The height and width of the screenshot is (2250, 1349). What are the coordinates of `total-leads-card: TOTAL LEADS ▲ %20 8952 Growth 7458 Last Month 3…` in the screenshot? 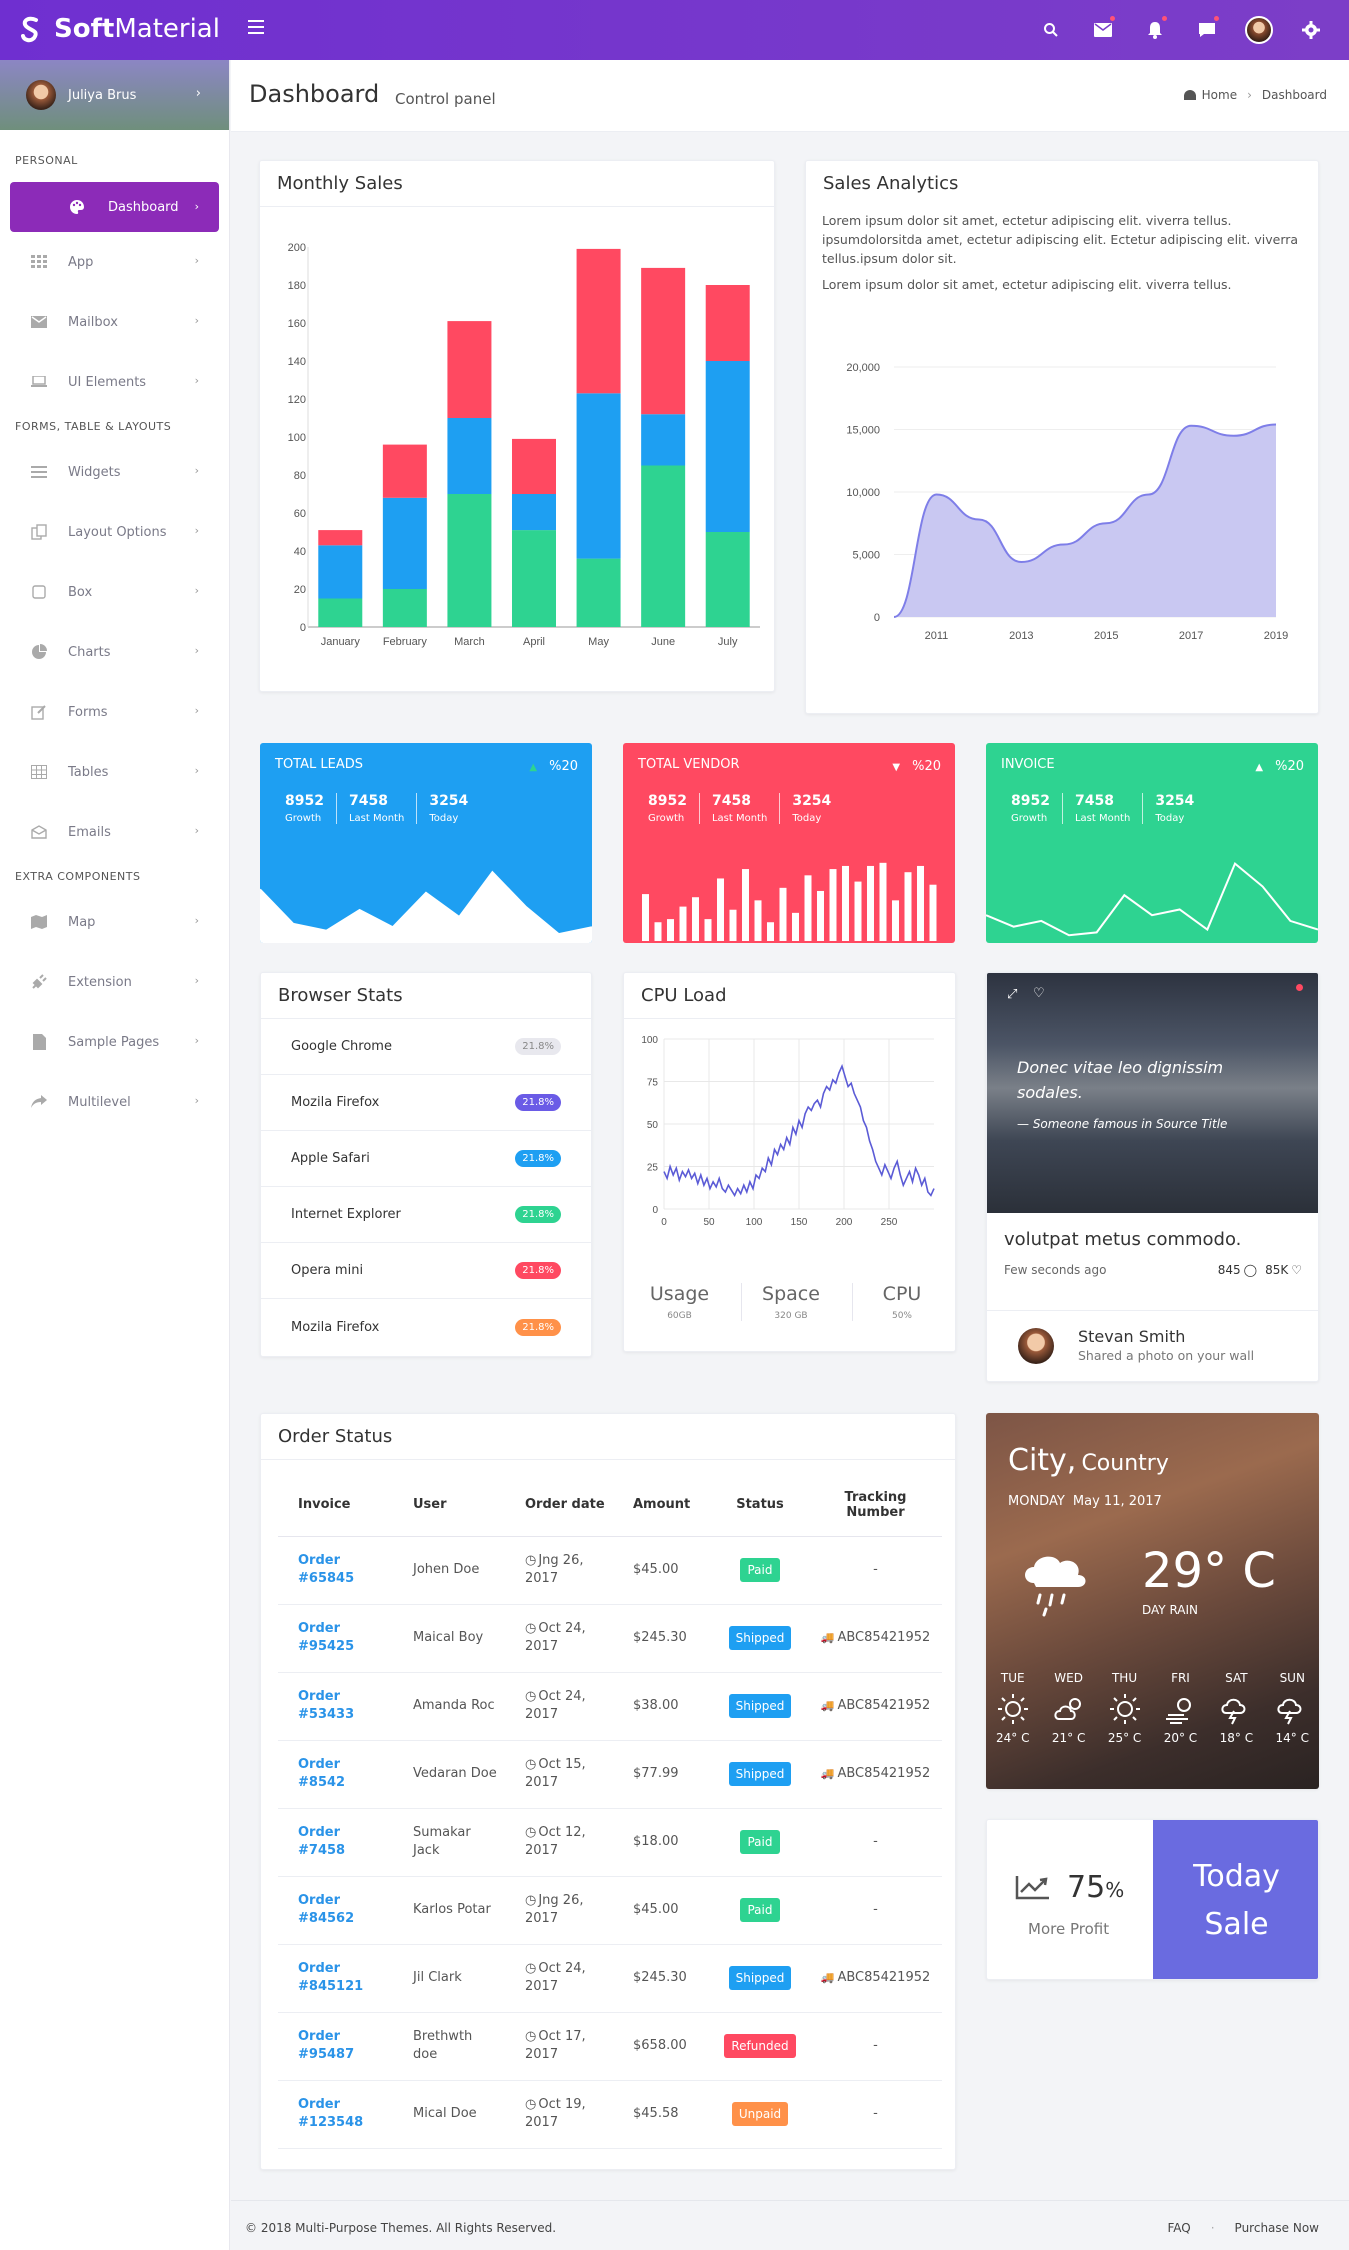 It's located at (426, 843).